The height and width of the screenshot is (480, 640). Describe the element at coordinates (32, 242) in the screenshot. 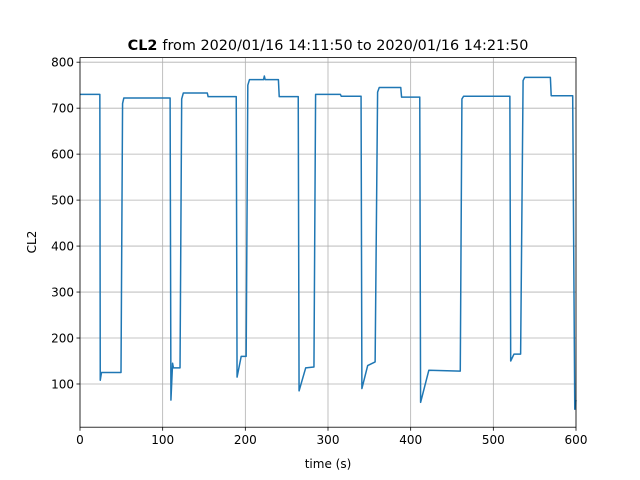

I see `y-axis-label: CL2` at that location.